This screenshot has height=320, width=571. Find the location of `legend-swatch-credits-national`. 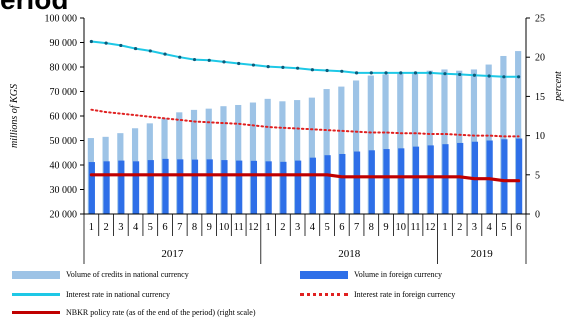

legend-swatch-credits-national is located at coordinates (36, 274).